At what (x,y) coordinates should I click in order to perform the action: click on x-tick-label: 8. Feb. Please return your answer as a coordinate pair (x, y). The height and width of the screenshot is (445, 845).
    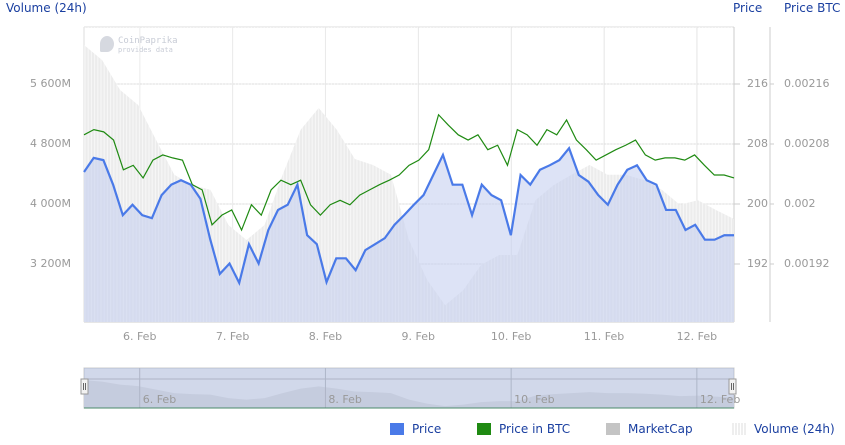
    Looking at the image, I should click on (325, 336).